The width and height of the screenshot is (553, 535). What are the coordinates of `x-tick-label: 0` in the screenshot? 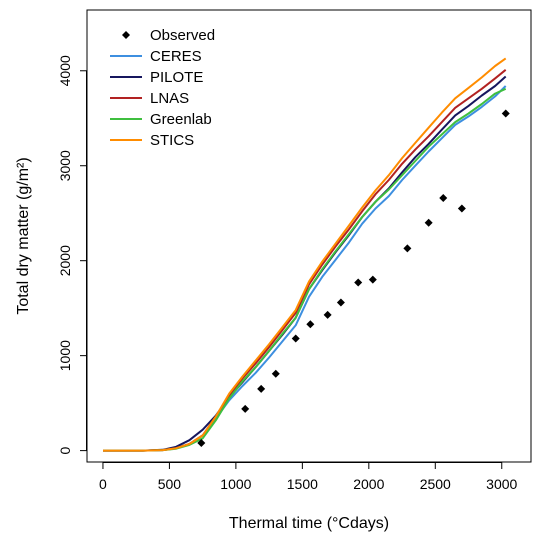 It's located at (103, 484).